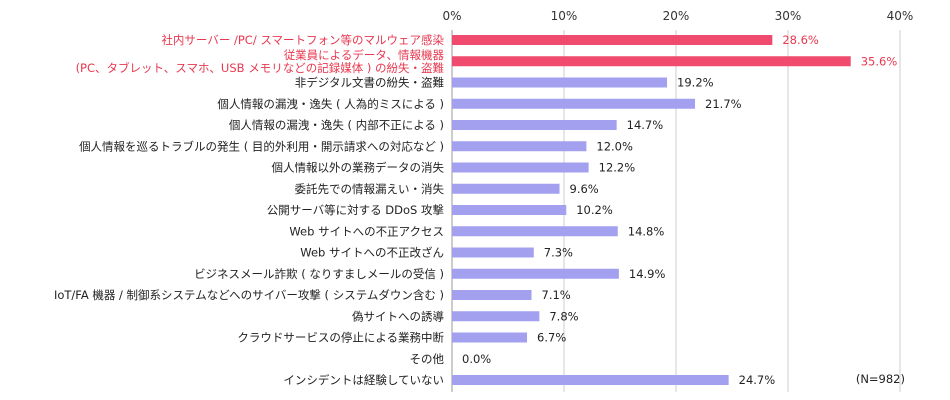 The width and height of the screenshot is (950, 400). What do you see at coordinates (646, 231) in the screenshot?
I see `data-label: 14.8%` at bounding box center [646, 231].